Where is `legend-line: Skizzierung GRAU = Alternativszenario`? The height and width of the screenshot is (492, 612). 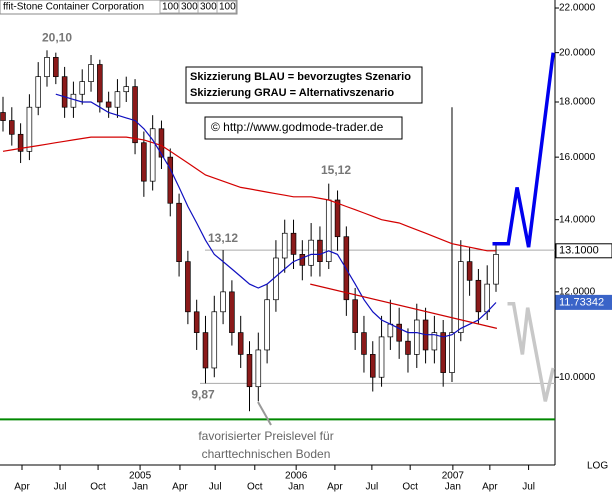
legend-line: Skizzierung GRAU = Alternativszenario is located at coordinates (292, 93).